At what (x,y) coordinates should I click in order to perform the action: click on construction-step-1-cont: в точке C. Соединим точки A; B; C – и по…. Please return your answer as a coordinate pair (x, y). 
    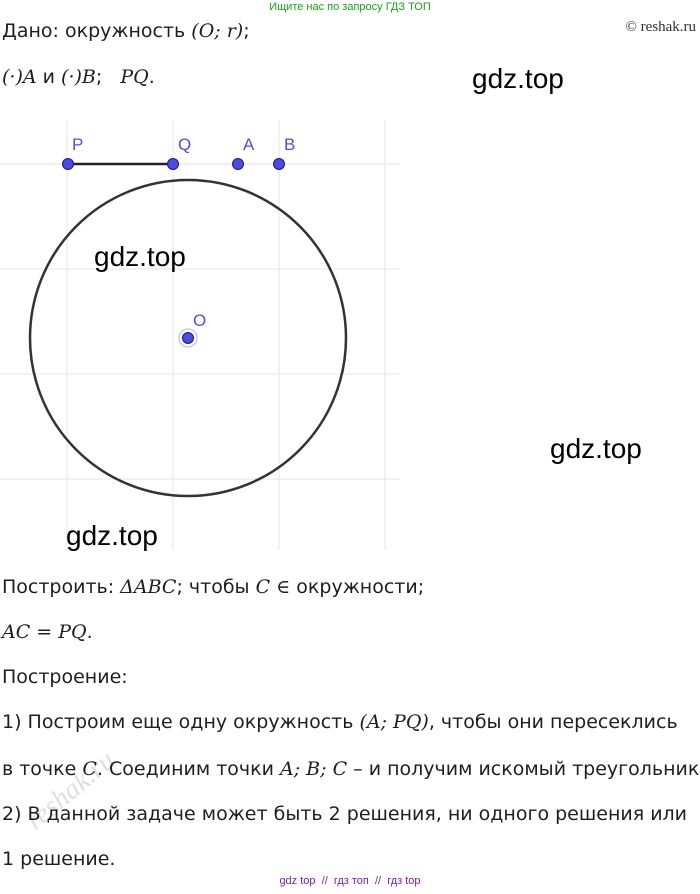
    Looking at the image, I should click on (351, 769).